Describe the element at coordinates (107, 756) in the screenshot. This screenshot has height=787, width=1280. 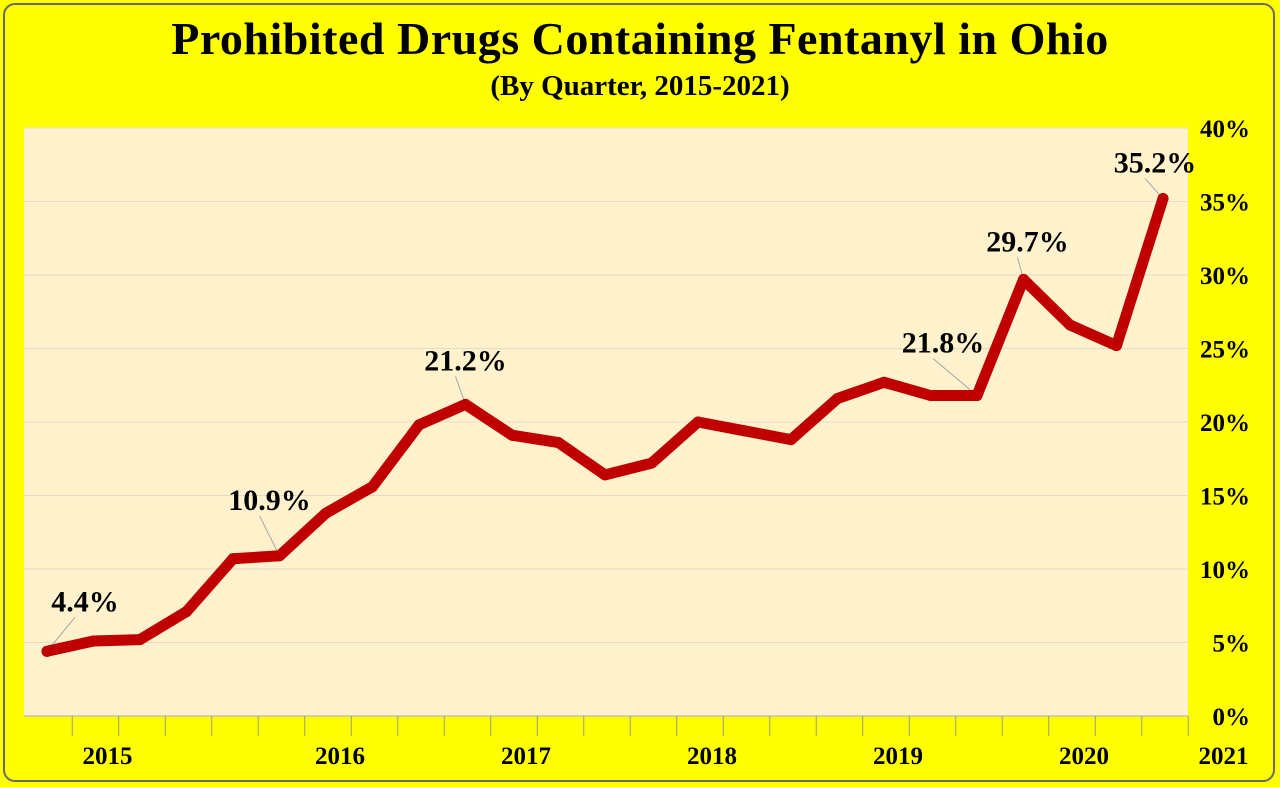
I see `x-year-label: 2015` at that location.